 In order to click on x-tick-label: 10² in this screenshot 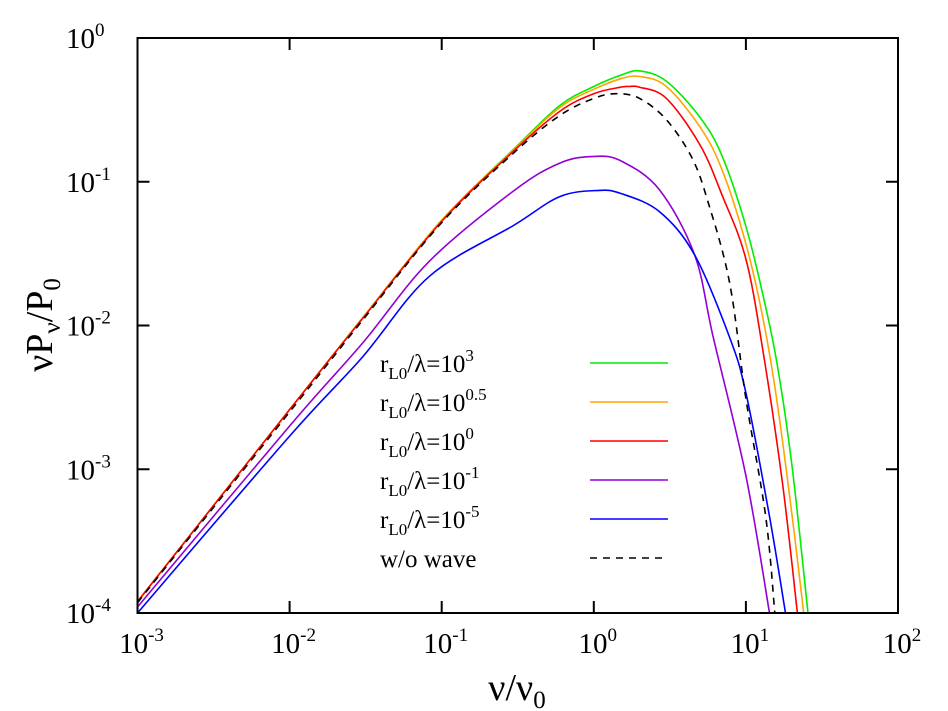, I will do `click(902, 642)`.